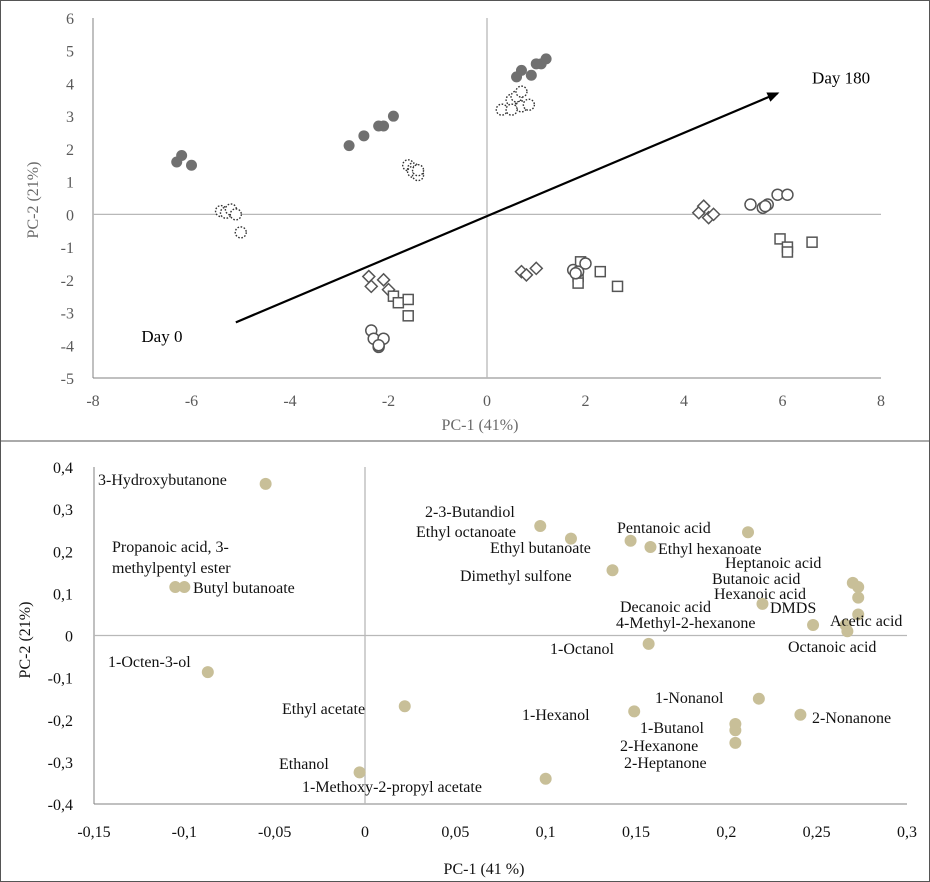 This screenshot has width=930, height=882. Describe the element at coordinates (60, 805) in the screenshot. I see `loading-plot-y-tick-label: -0,4` at that location.